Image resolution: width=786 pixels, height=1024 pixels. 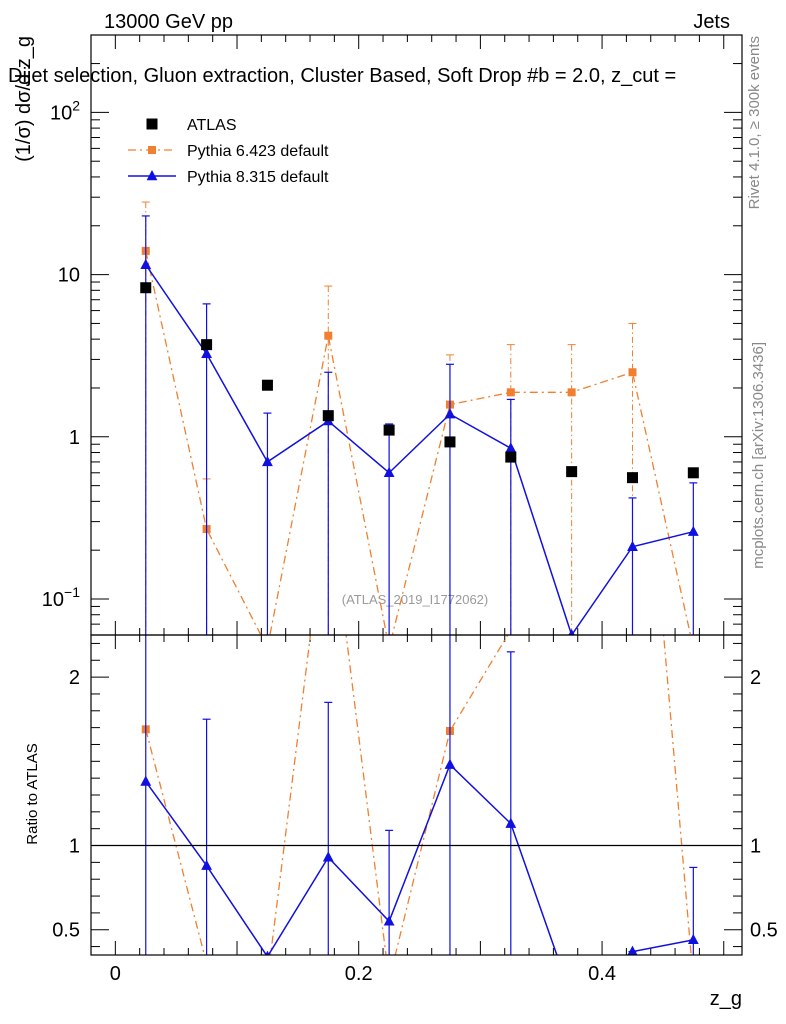 What do you see at coordinates (711, 22) in the screenshot?
I see `category-label: Jets` at bounding box center [711, 22].